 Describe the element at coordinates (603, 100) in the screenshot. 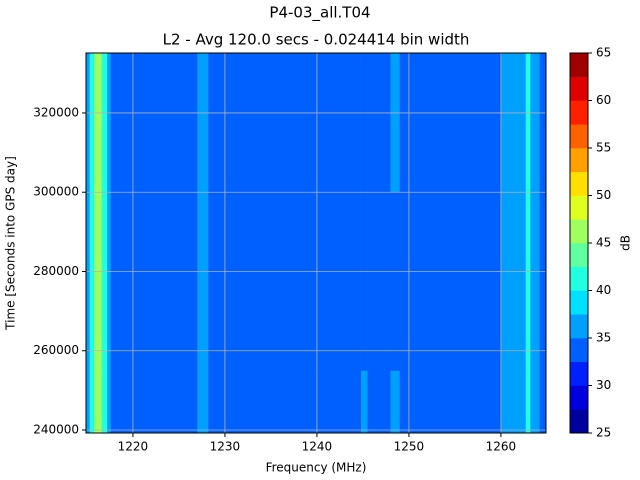

I see `colorbar-tick-label: 60` at that location.